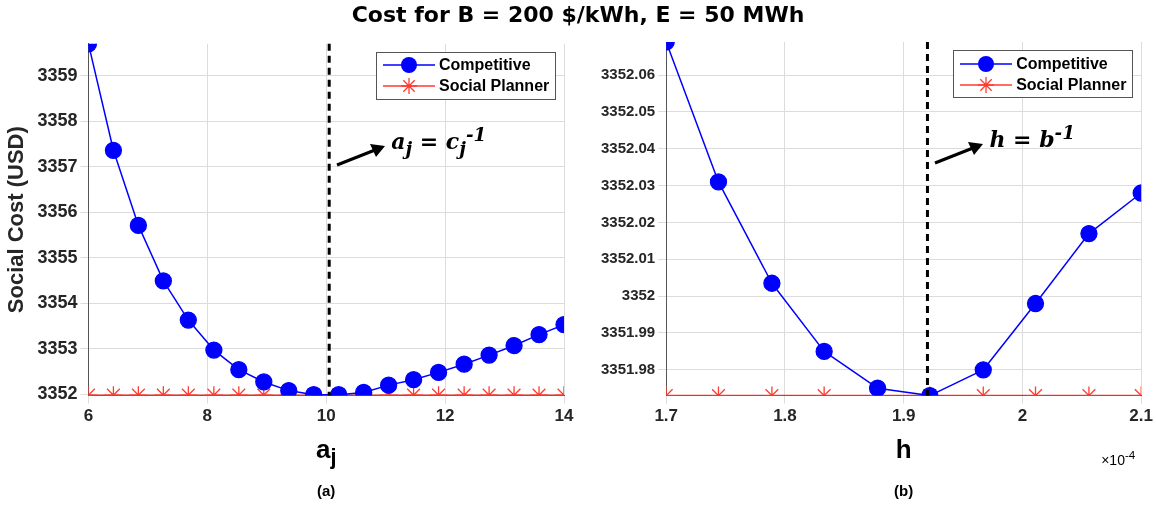  I want to click on x-tick-label: 12, so click(445, 416).